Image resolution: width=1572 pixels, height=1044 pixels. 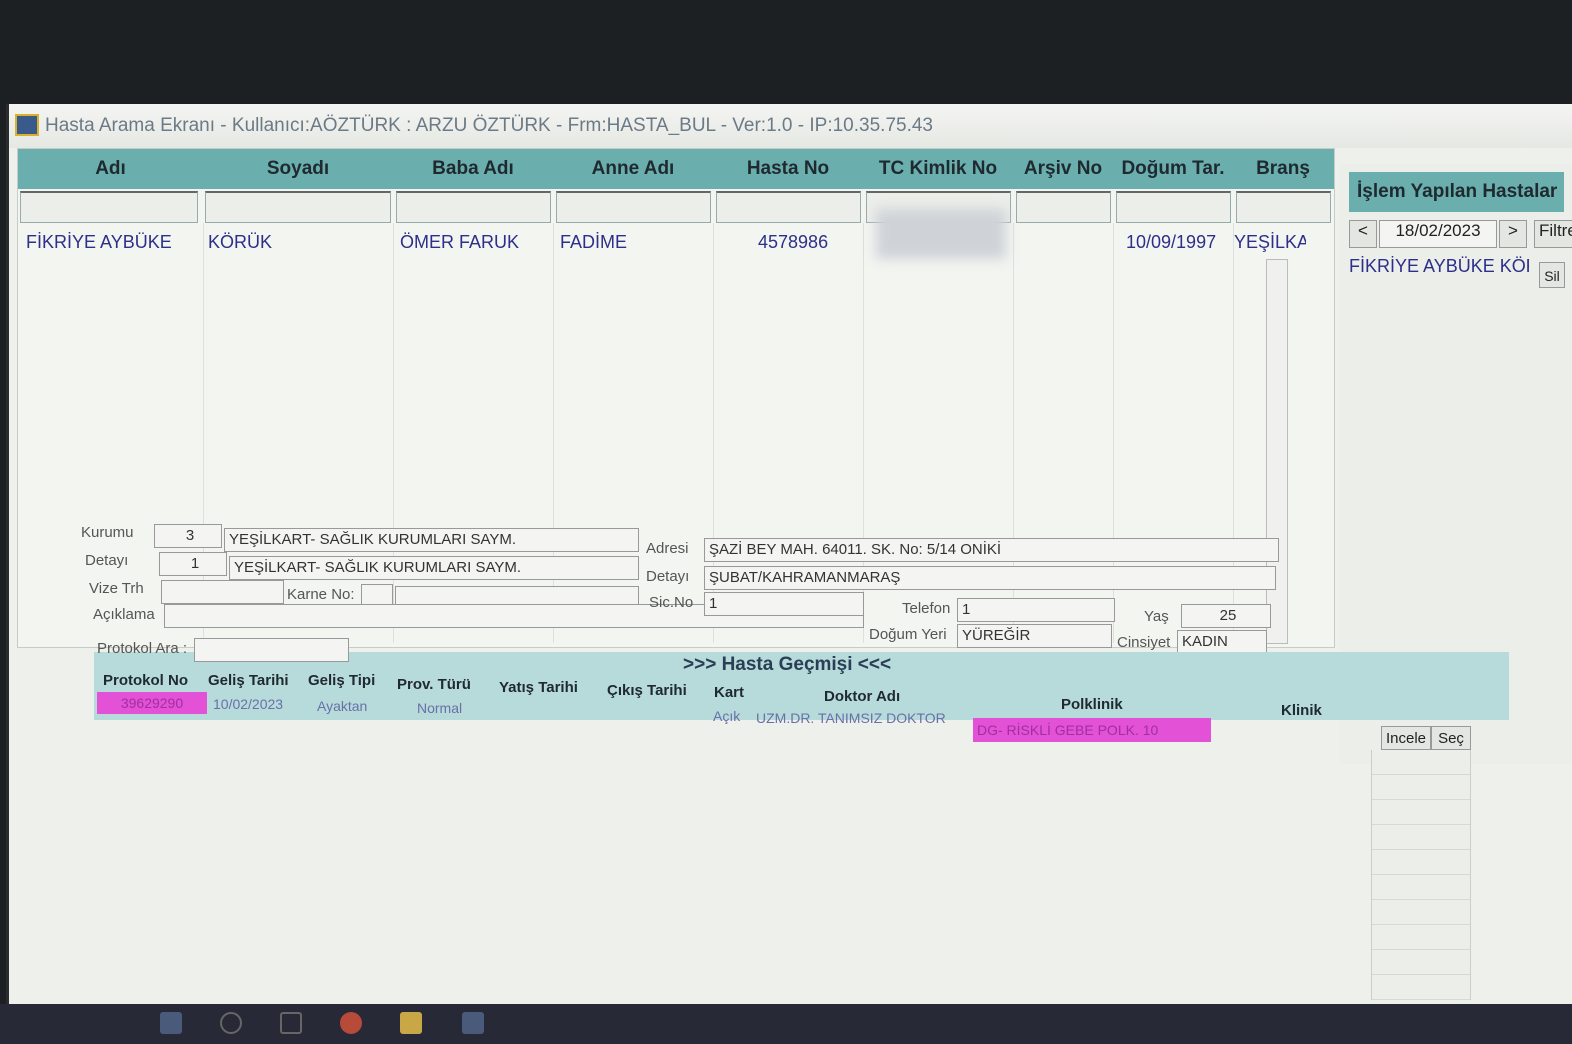 I want to click on telefon-field: 1, so click(x=1036, y=610).